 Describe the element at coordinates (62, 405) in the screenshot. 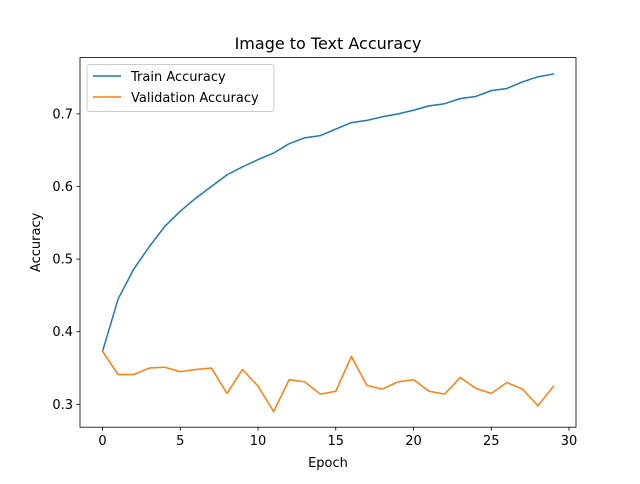

I see `y-tick-label: 0.3` at that location.